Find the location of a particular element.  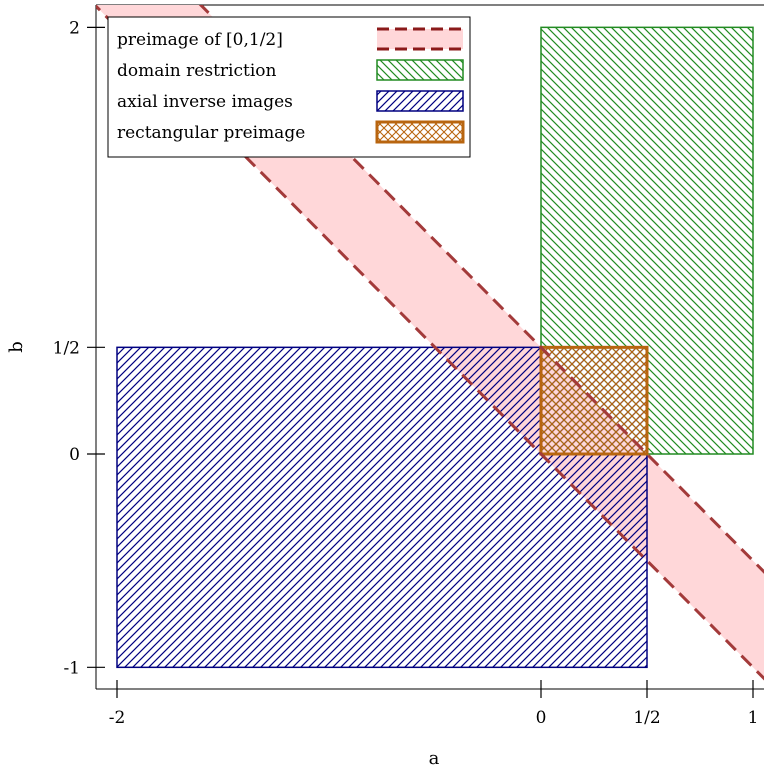

x-tick-label: 1 is located at coordinates (753, 718).